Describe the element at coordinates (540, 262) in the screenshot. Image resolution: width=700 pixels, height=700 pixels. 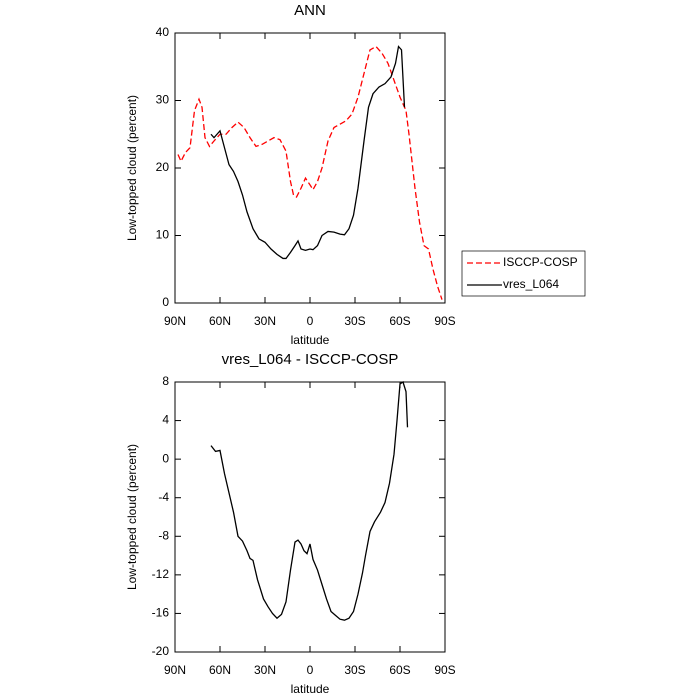
I see `legend-label: ISCCP-COSP` at that location.